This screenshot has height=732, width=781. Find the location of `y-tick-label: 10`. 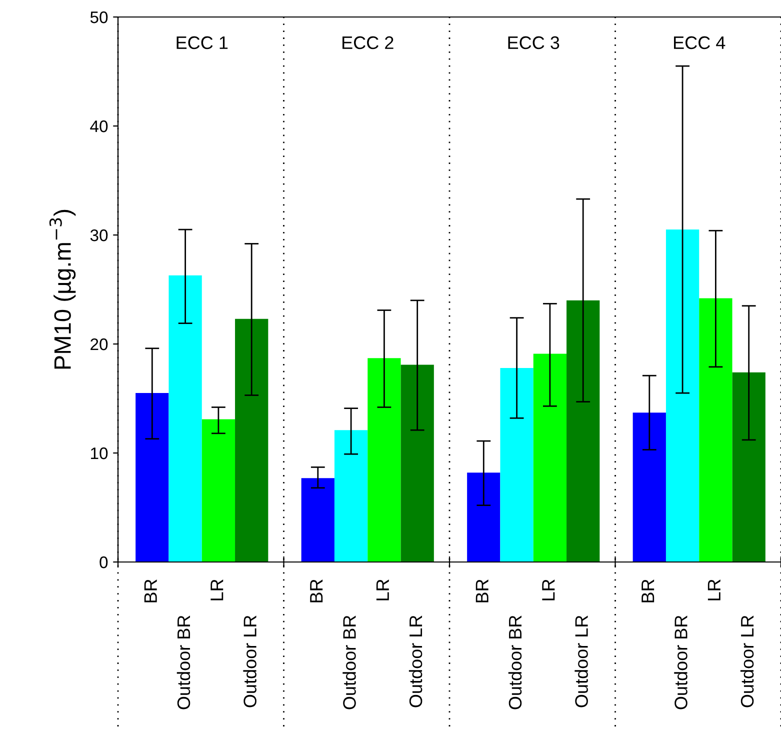

y-tick-label: 10 is located at coordinates (99, 453).